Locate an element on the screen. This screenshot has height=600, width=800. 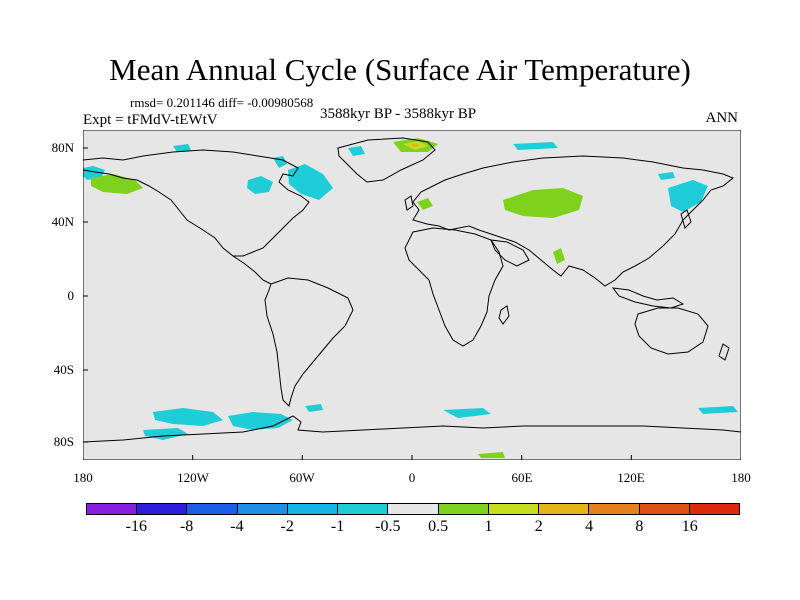
india-warm-patch is located at coordinates (559, 256).